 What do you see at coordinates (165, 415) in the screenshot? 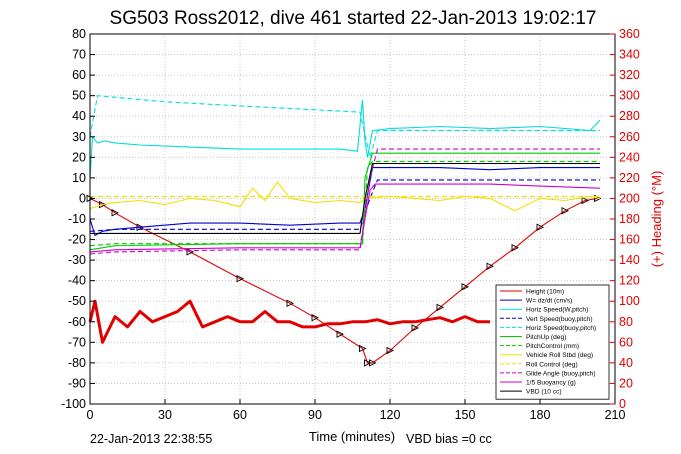
I see `x-tick-label: 30` at bounding box center [165, 415].